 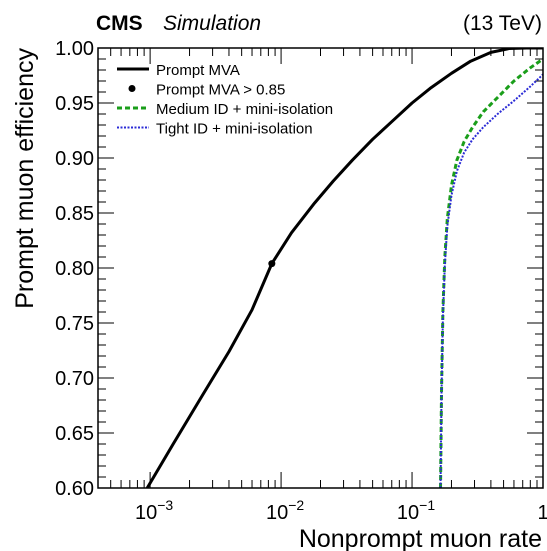 I want to click on x-tick-label: 10⁻³, so click(x=154, y=510).